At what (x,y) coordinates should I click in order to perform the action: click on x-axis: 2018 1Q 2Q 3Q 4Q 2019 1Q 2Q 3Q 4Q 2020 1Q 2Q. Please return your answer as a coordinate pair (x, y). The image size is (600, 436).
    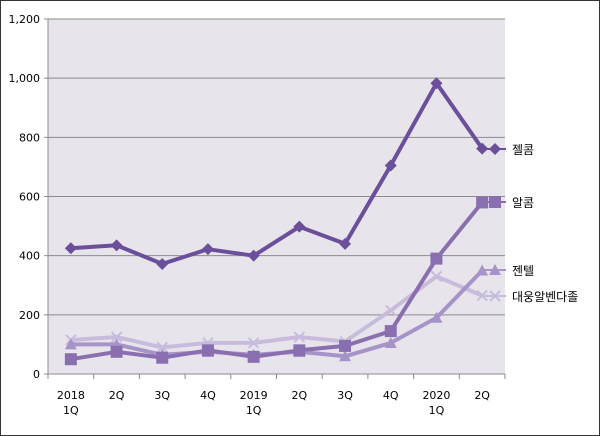
    Looking at the image, I should click on (276, 395).